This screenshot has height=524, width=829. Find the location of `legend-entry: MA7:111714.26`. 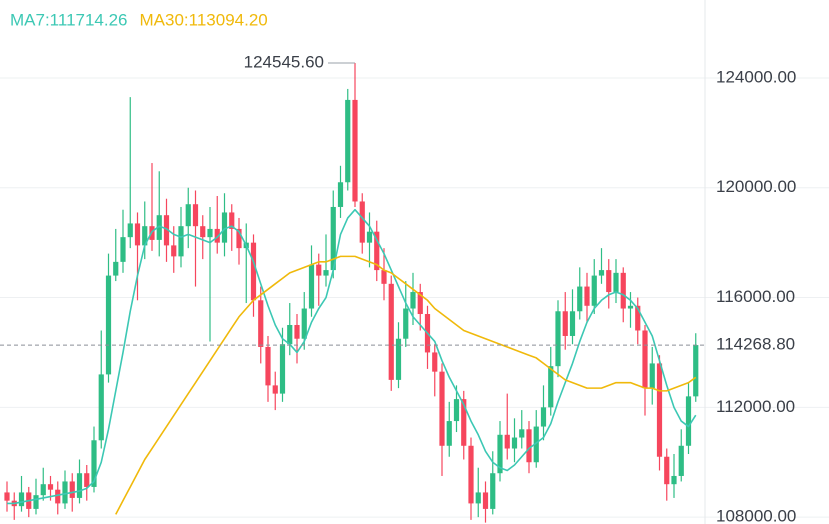

legend-entry: MA7:111714.26 is located at coordinates (69, 19).